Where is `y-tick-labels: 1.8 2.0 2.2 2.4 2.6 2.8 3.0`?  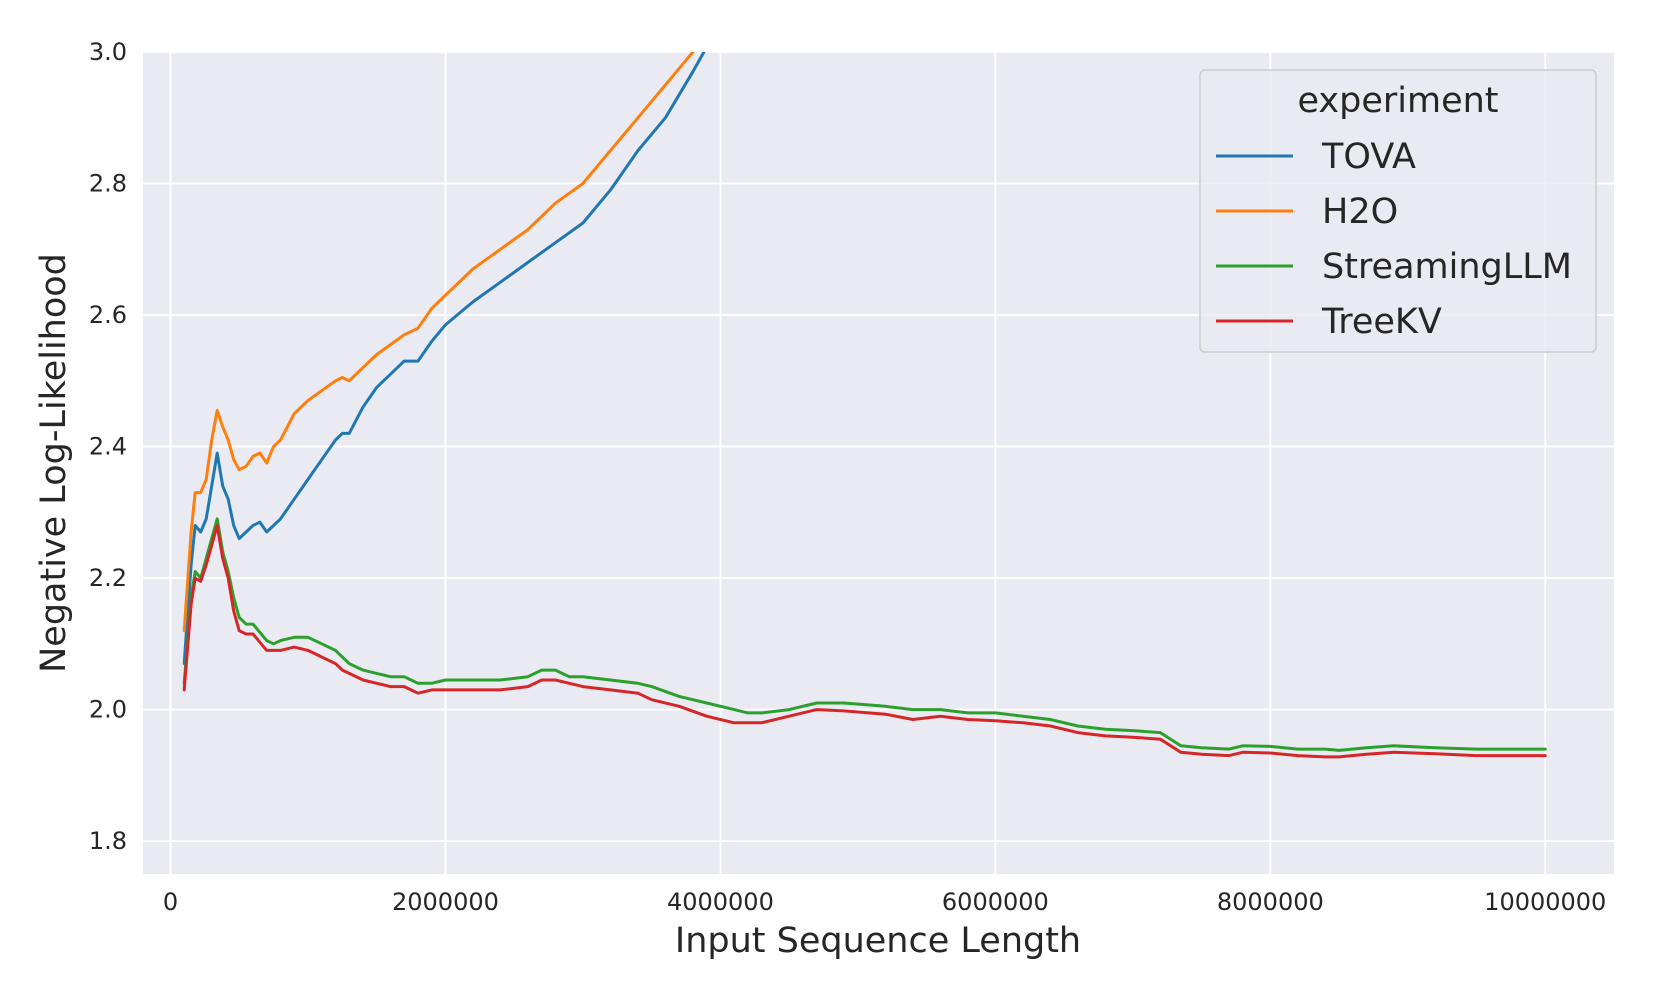
y-tick-labels: 1.8 2.0 2.2 2.4 2.6 2.8 3.0 is located at coordinates (108, 446).